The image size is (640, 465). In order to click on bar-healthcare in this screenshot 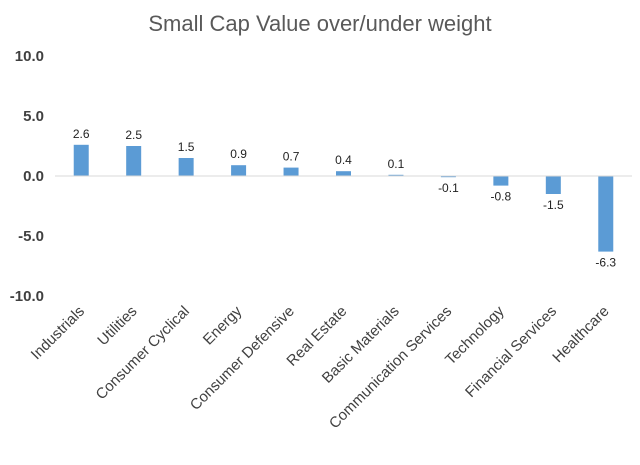, I will do `click(606, 214)`.